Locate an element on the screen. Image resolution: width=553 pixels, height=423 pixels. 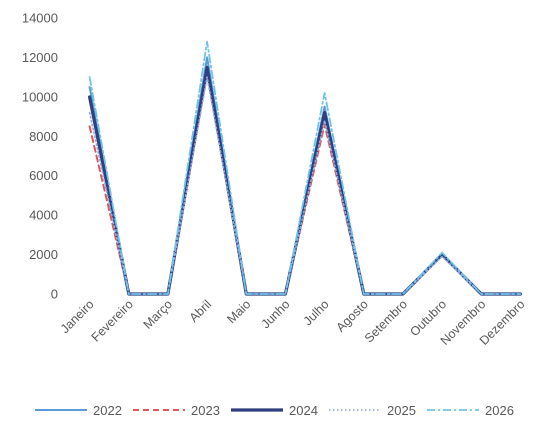
y-tick-label: 6000 is located at coordinates (43, 175).